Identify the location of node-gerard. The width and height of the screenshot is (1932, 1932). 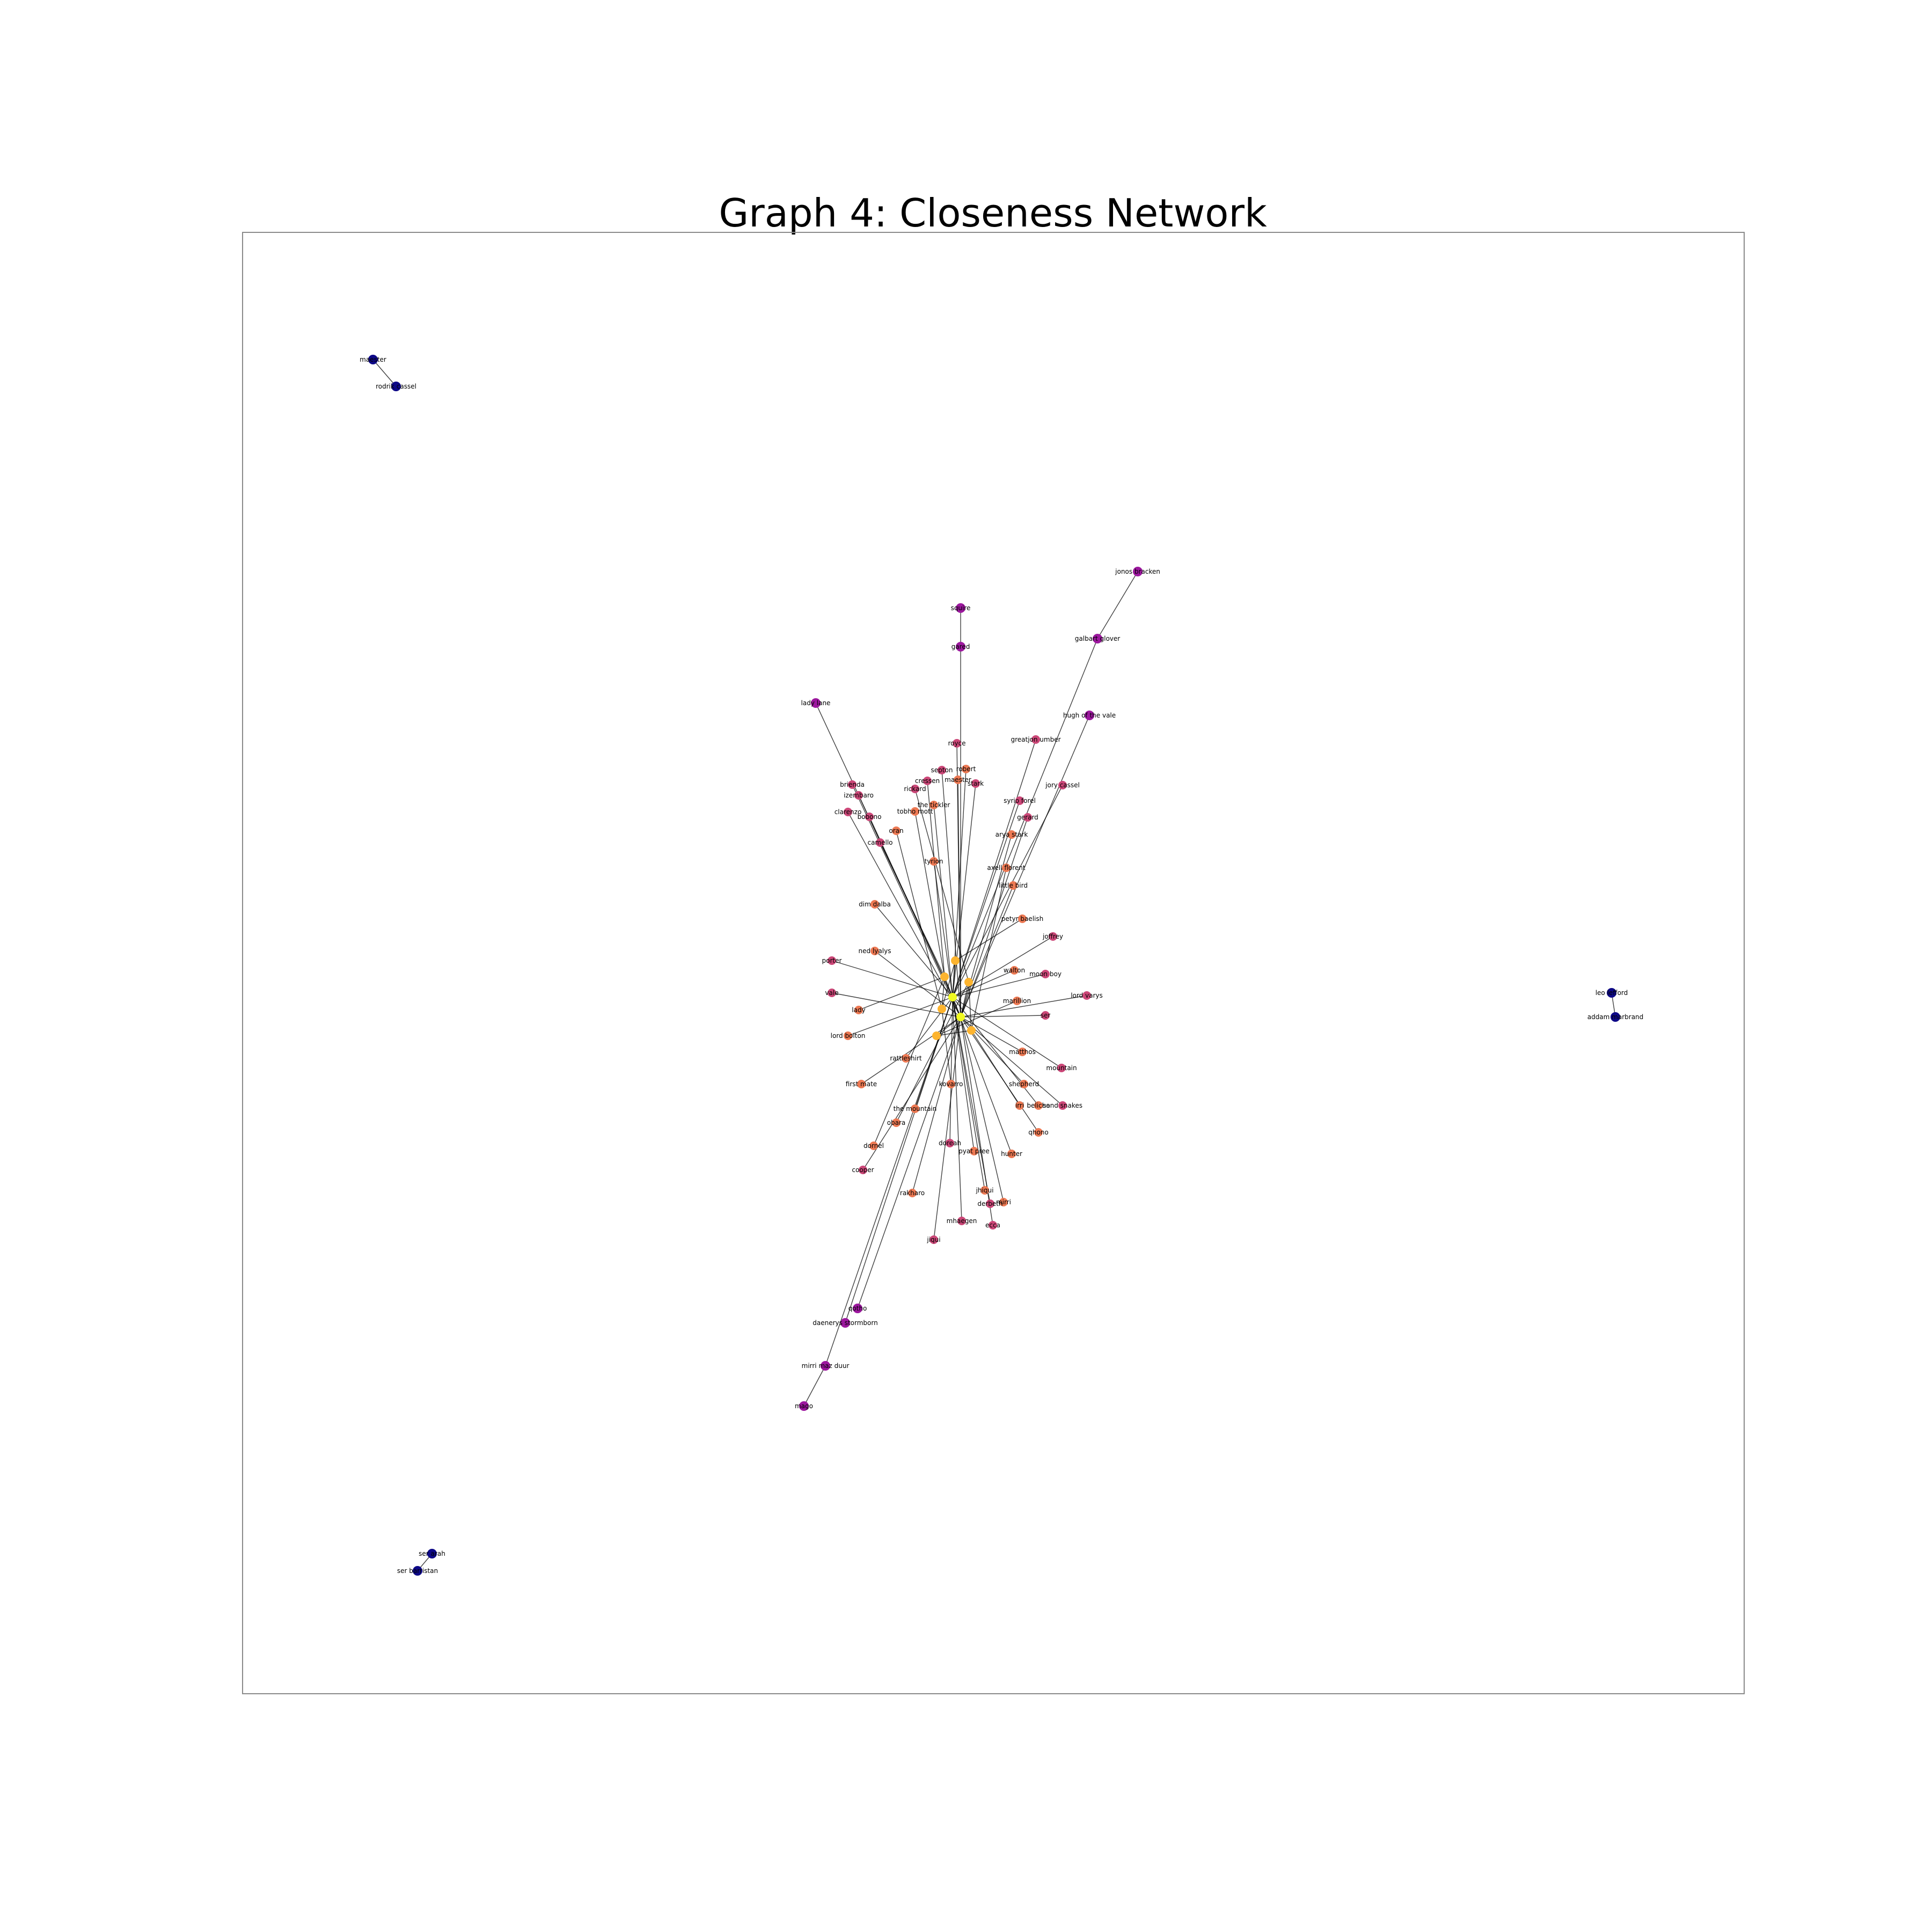
(1027, 817).